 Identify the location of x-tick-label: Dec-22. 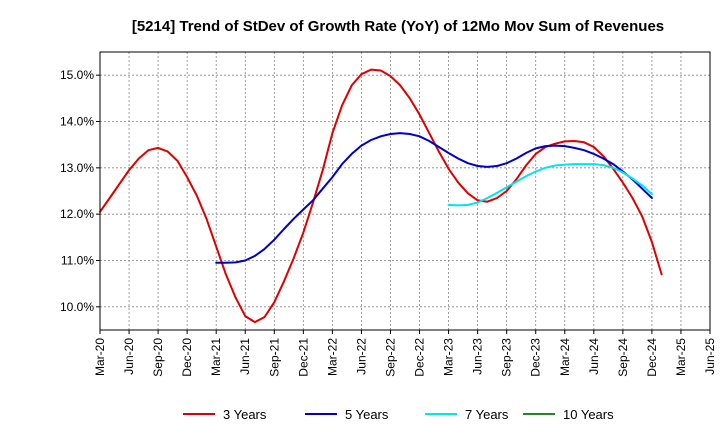
(420, 357).